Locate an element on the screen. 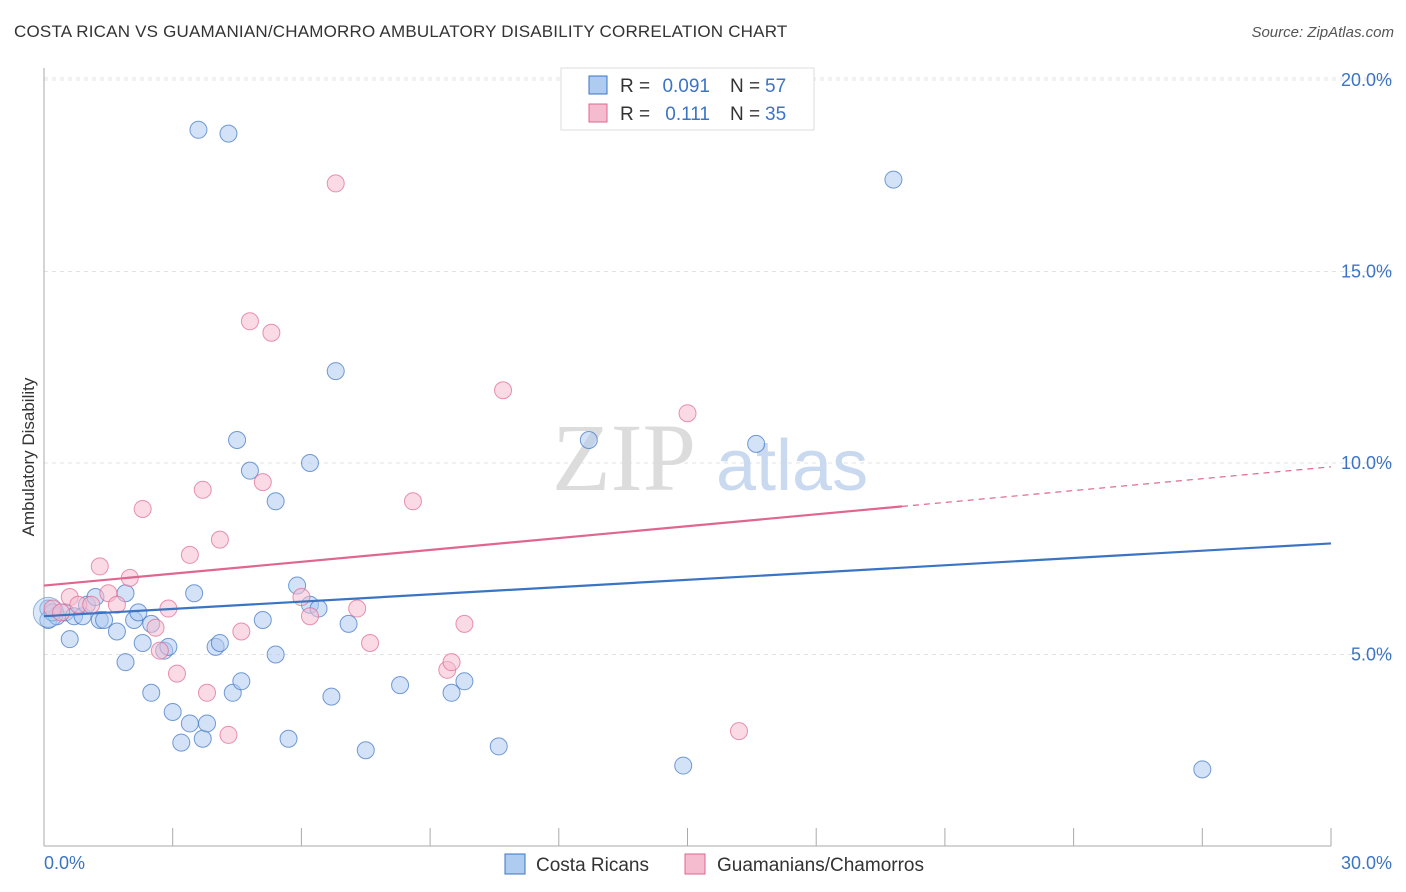  legend-swatch-pink is located at coordinates (598, 113).